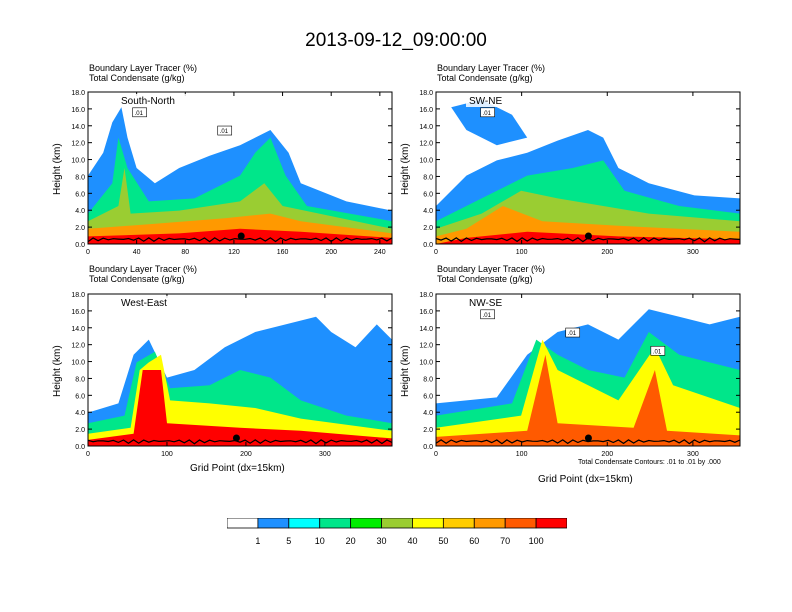 The width and height of the screenshot is (792, 612). I want to click on colorbar-label: 100, so click(536, 541).